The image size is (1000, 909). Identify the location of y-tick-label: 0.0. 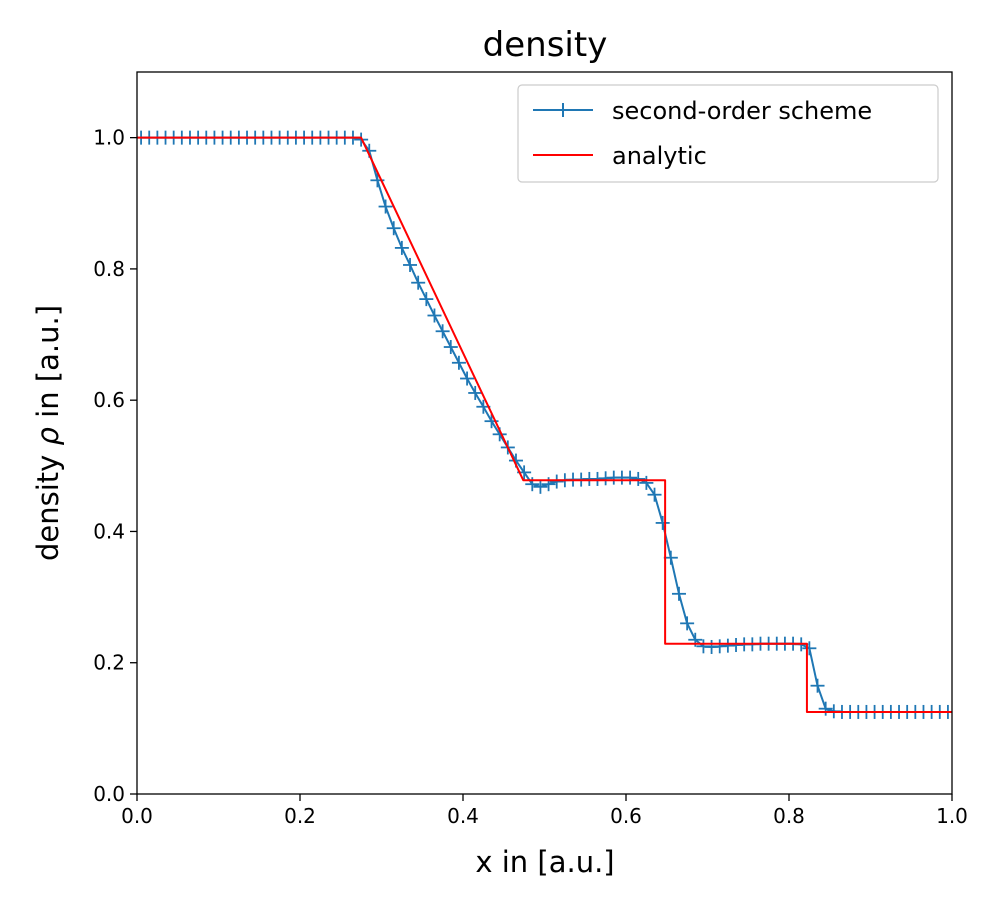
(109, 794).